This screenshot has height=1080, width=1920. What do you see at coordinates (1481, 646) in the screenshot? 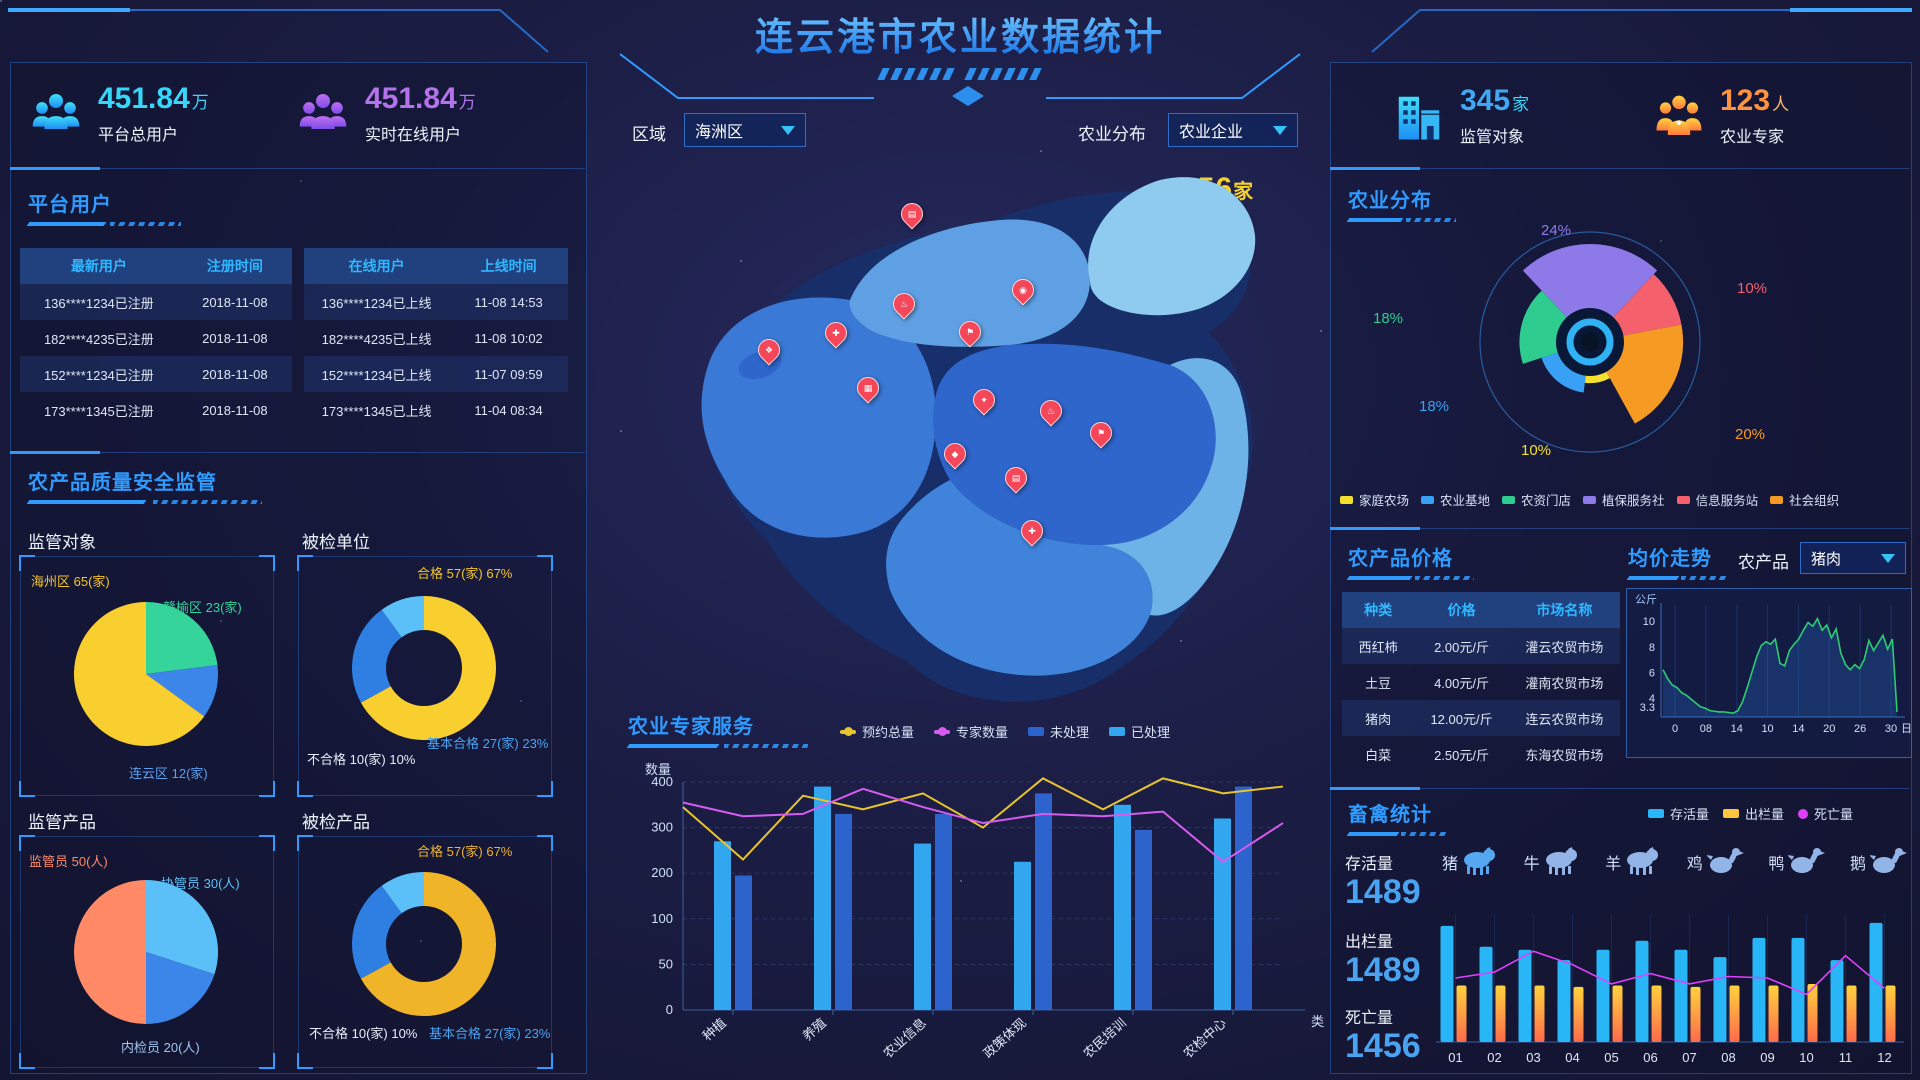
I see `table-row: 西红柿 2.00元/斤 灌云农贸市场` at bounding box center [1481, 646].